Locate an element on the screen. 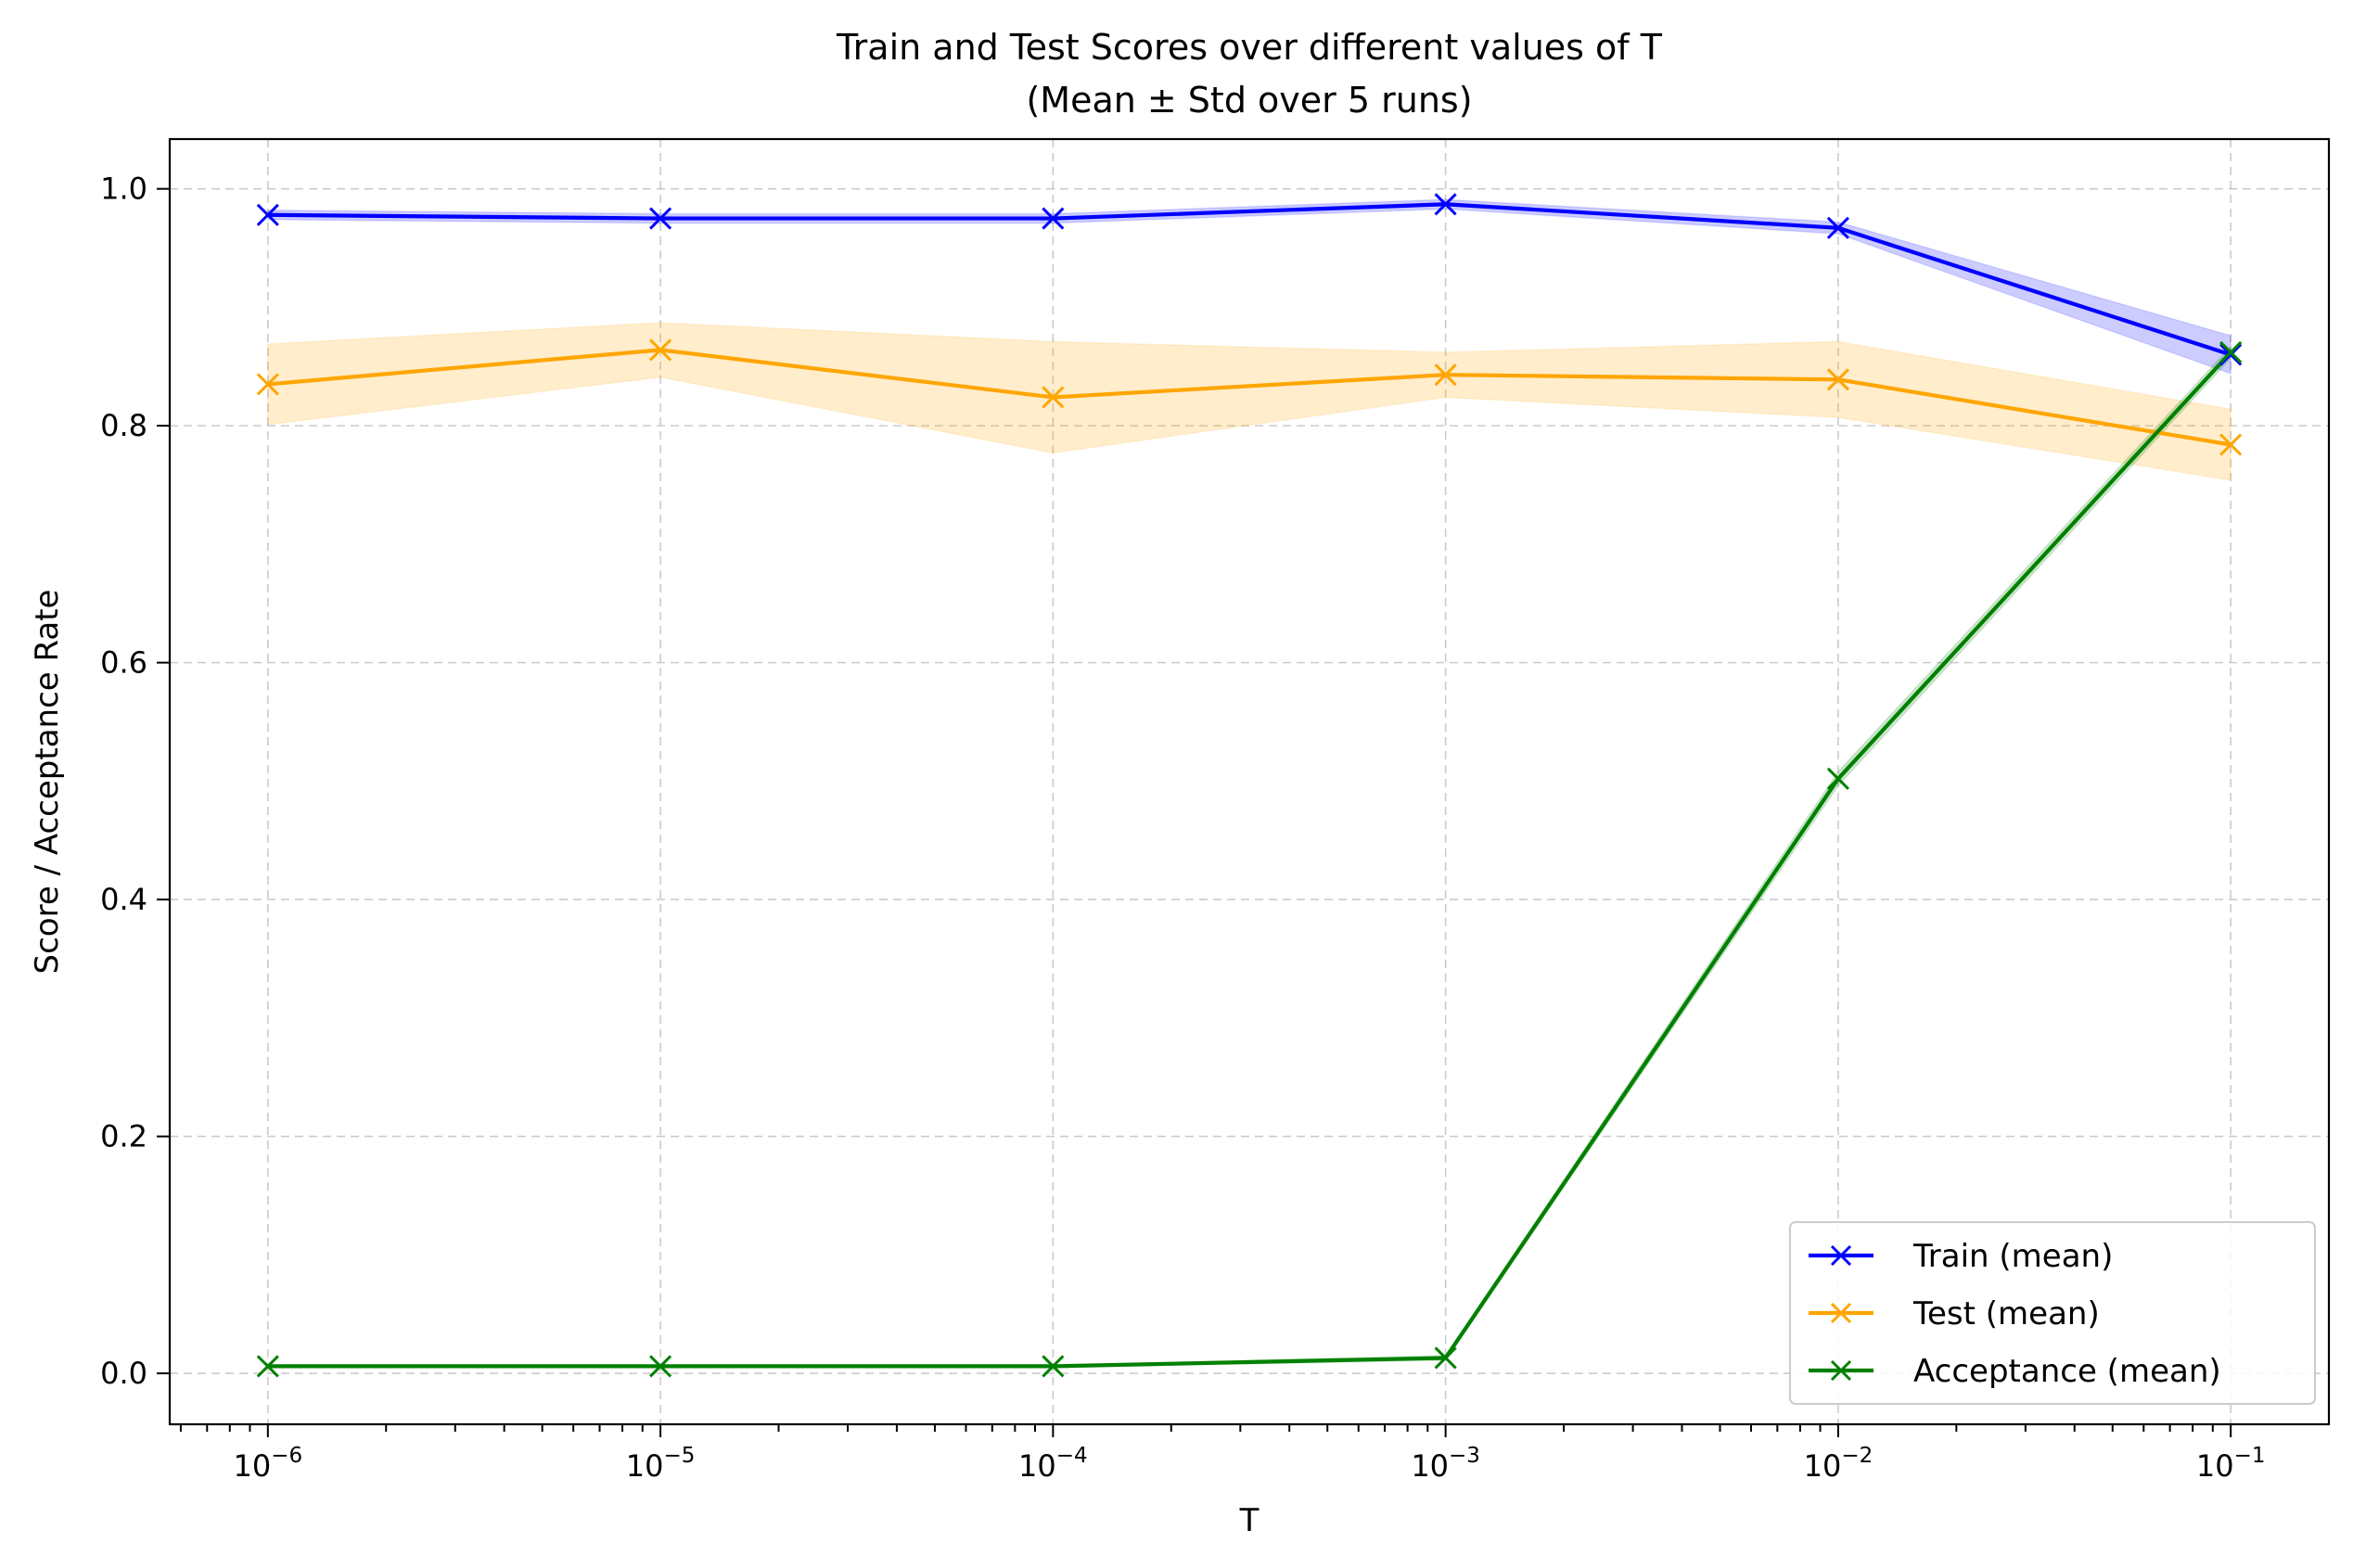 The image size is (2353, 1568). legend-box is located at coordinates (2052, 1313).